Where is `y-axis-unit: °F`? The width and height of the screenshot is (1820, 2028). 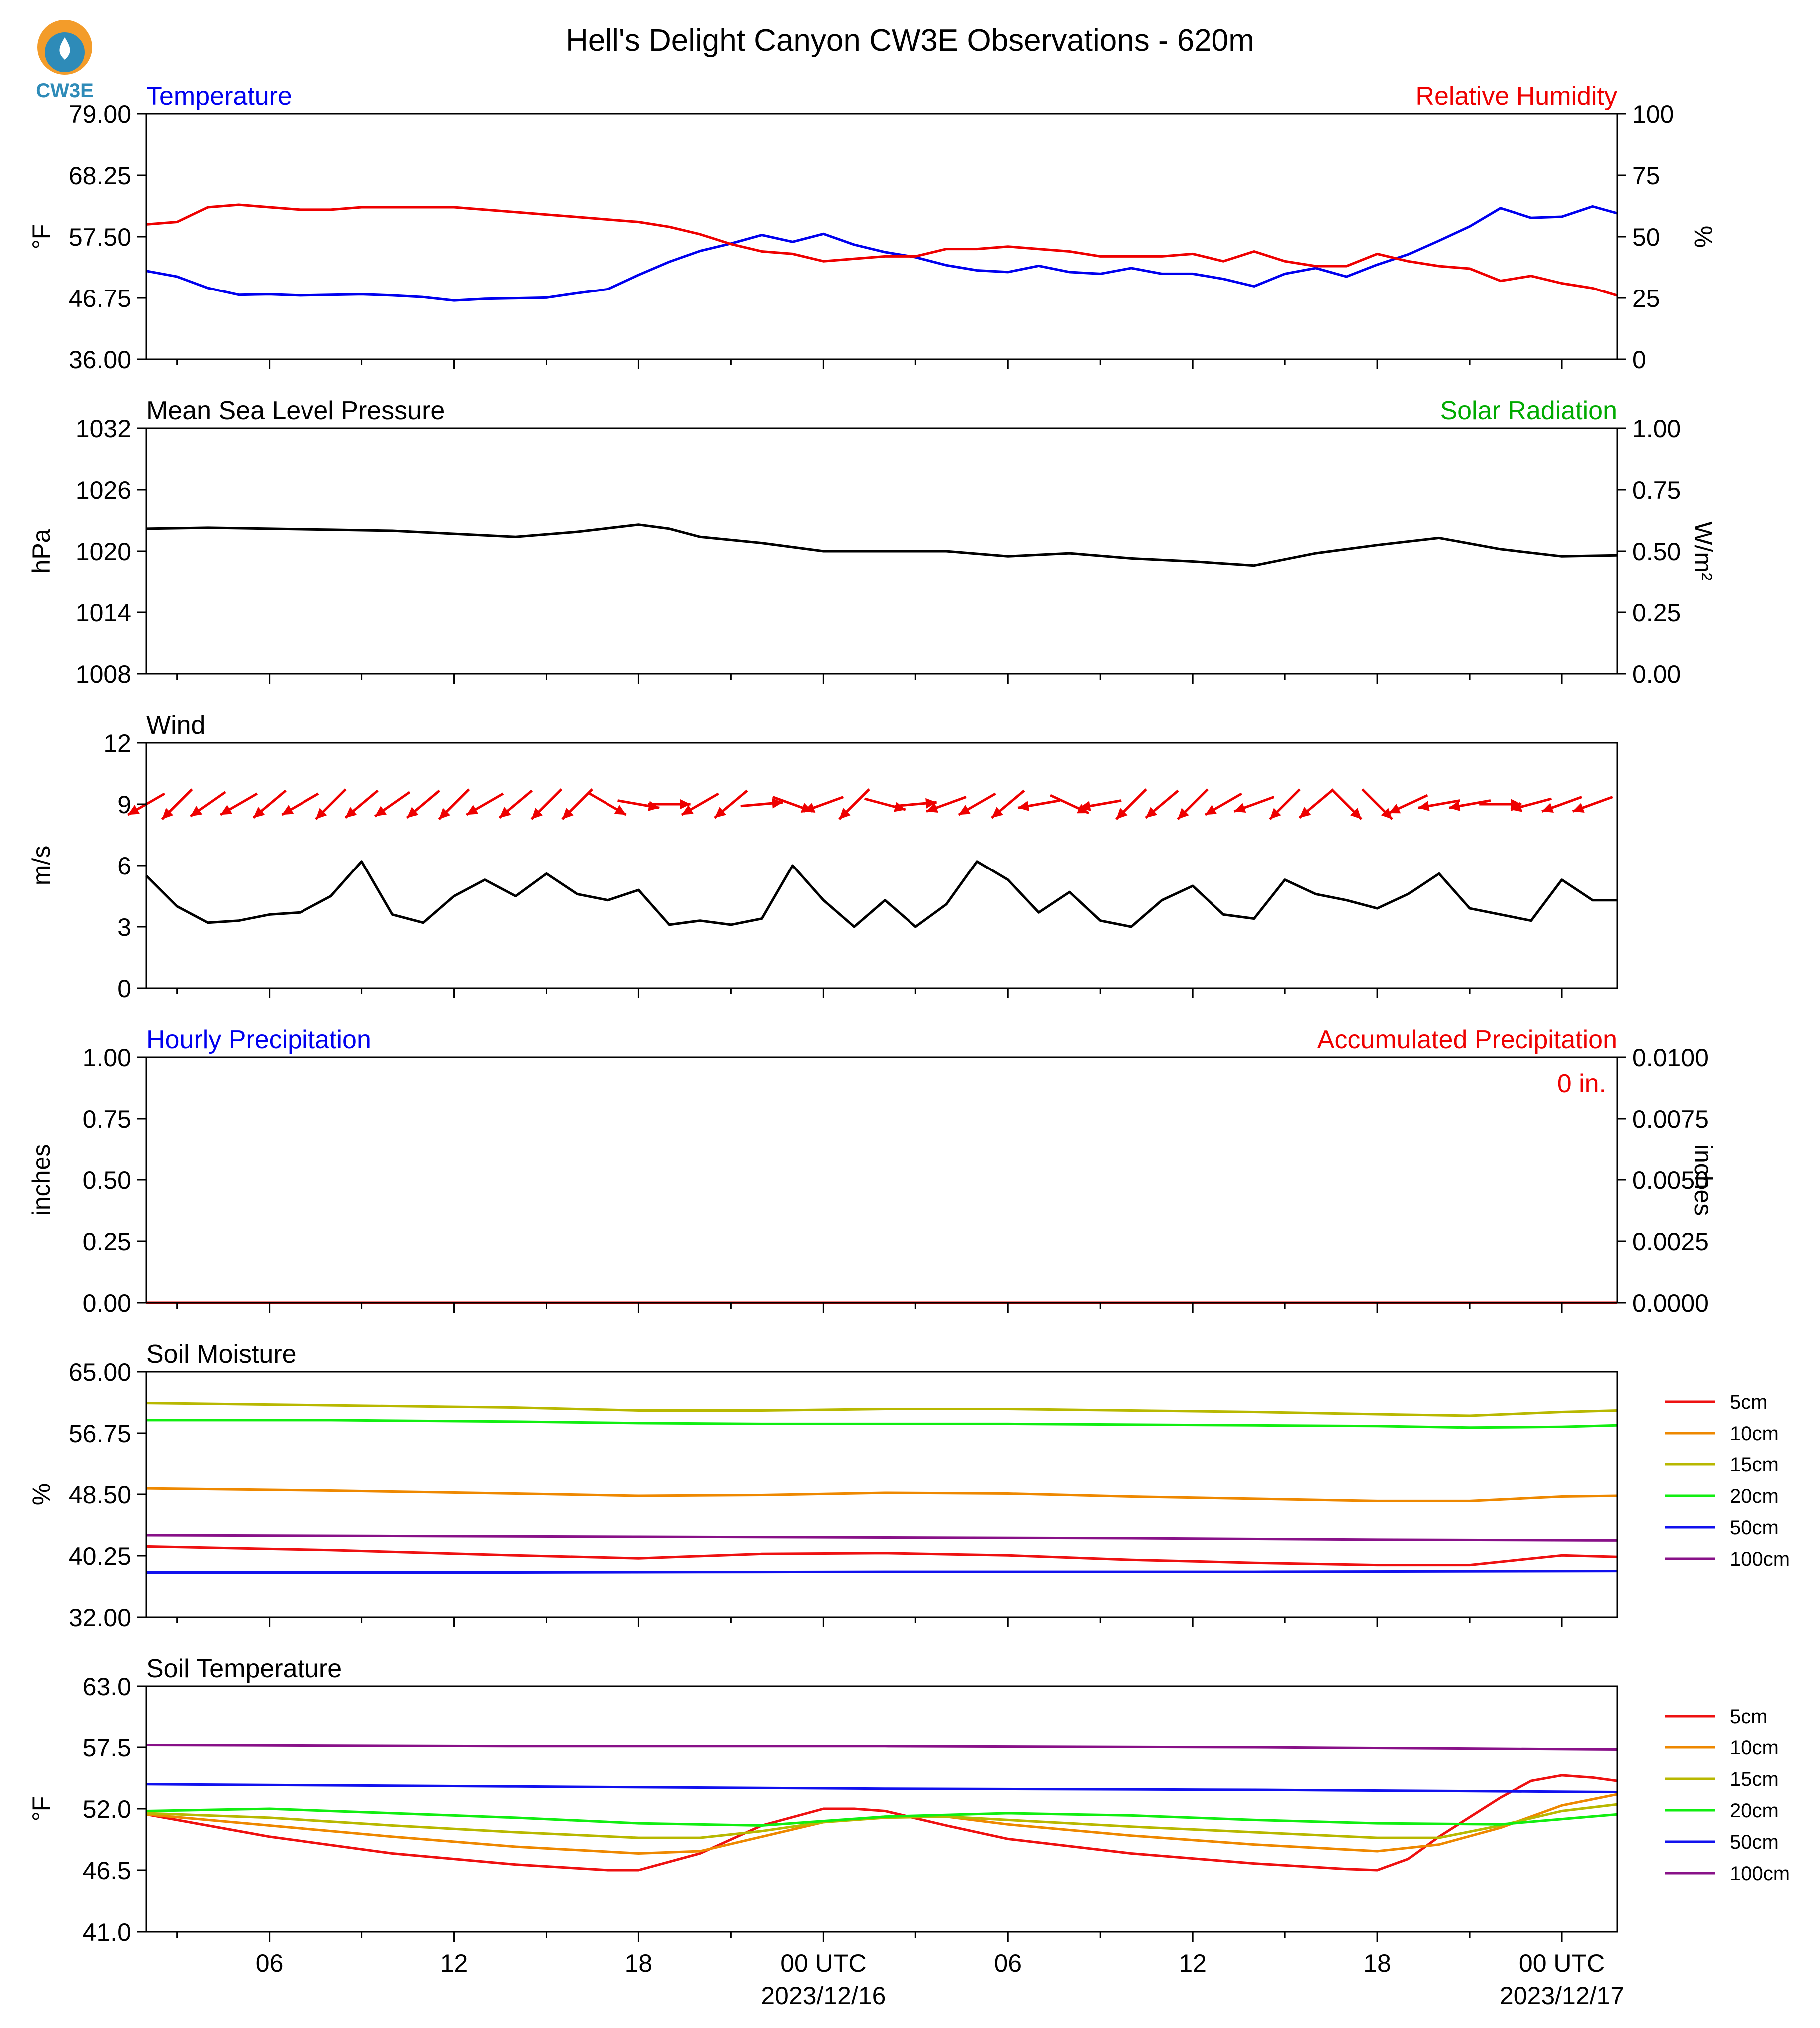
y-axis-unit: °F is located at coordinates (41, 237).